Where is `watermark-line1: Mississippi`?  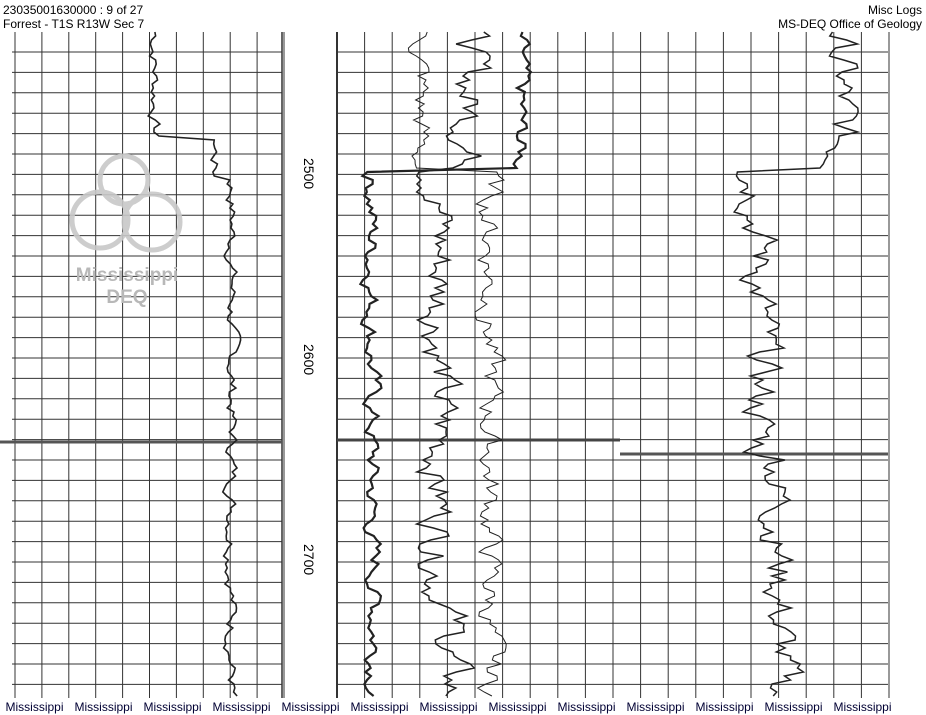
watermark-line1: Mississippi is located at coordinates (127, 275).